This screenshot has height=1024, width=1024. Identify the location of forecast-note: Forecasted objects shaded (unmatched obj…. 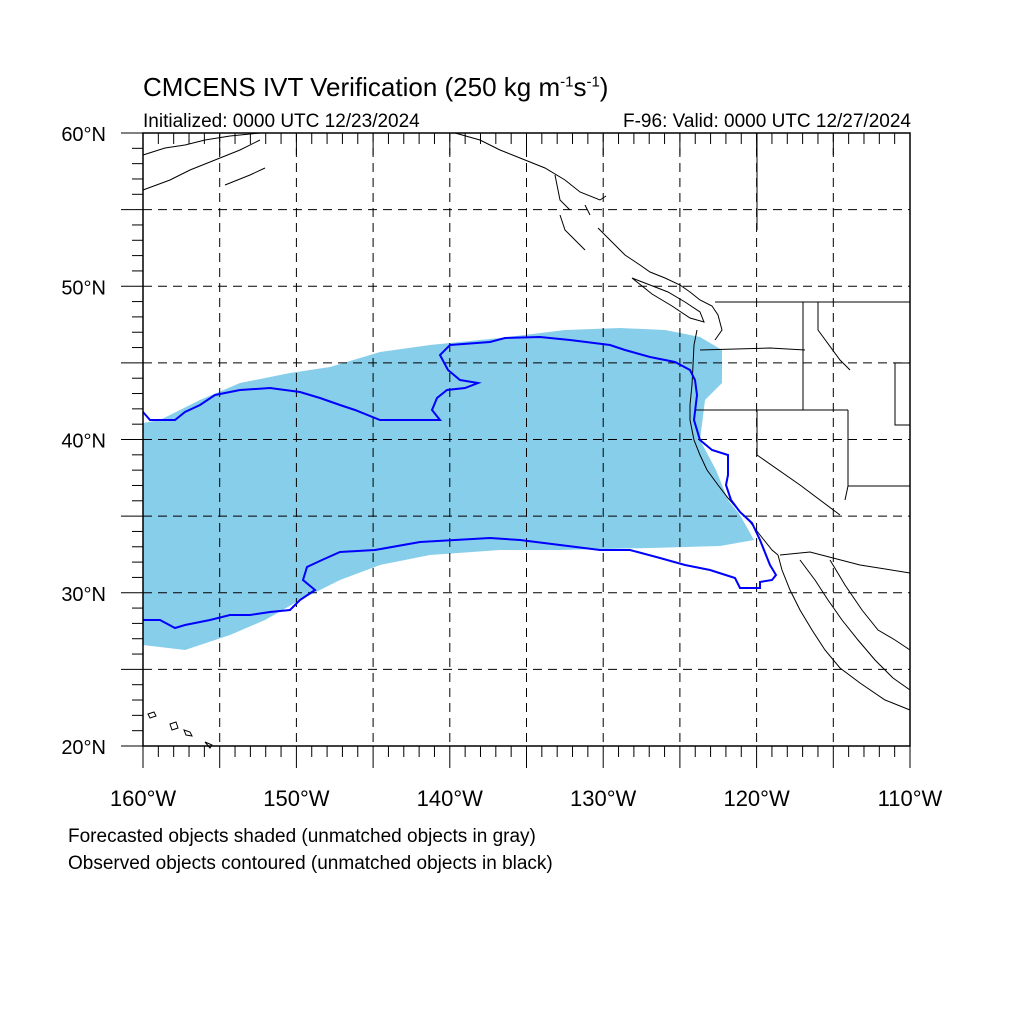
(302, 836).